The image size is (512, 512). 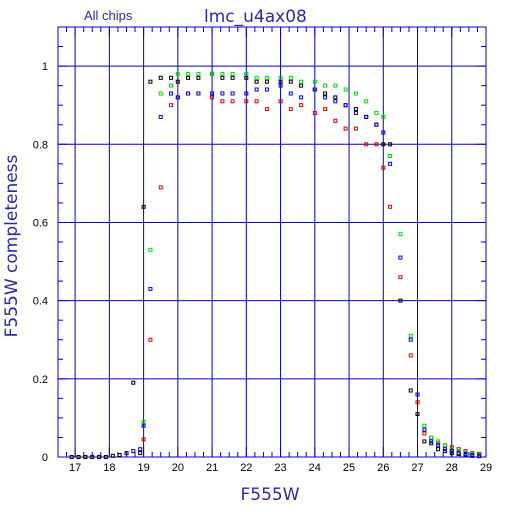 I want to click on x-tick-label: 17, so click(x=75, y=468).